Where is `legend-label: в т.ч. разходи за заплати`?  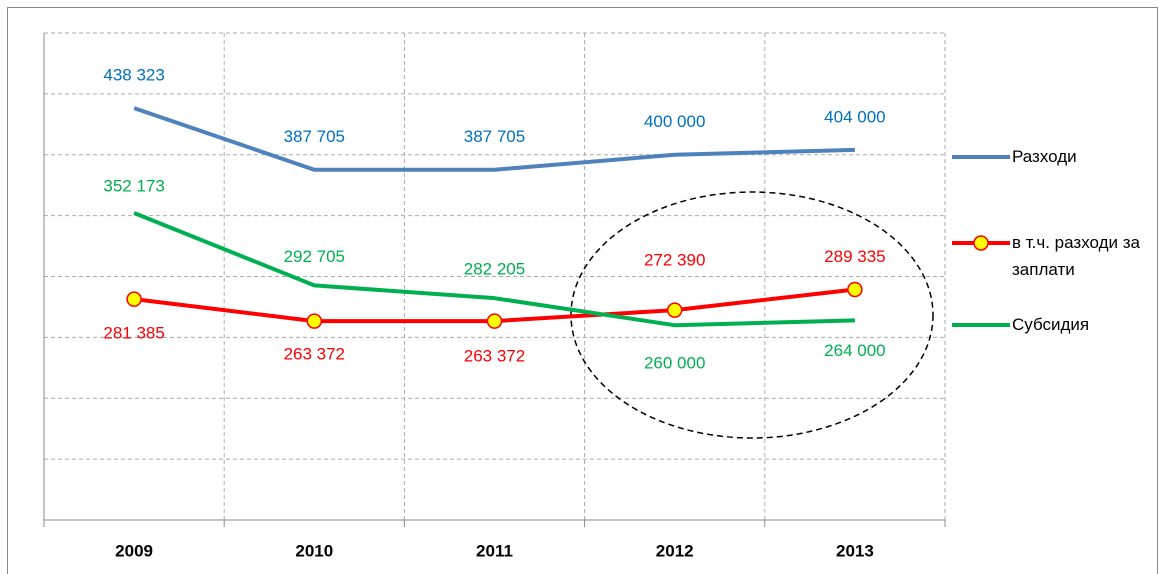
legend-label: в т.ч. разходи за заплати is located at coordinates (1076, 256).